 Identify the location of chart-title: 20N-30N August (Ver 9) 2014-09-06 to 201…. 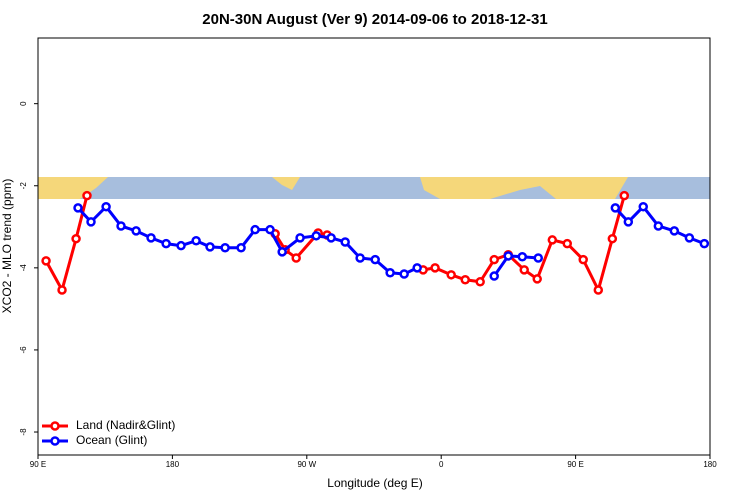
(374, 19).